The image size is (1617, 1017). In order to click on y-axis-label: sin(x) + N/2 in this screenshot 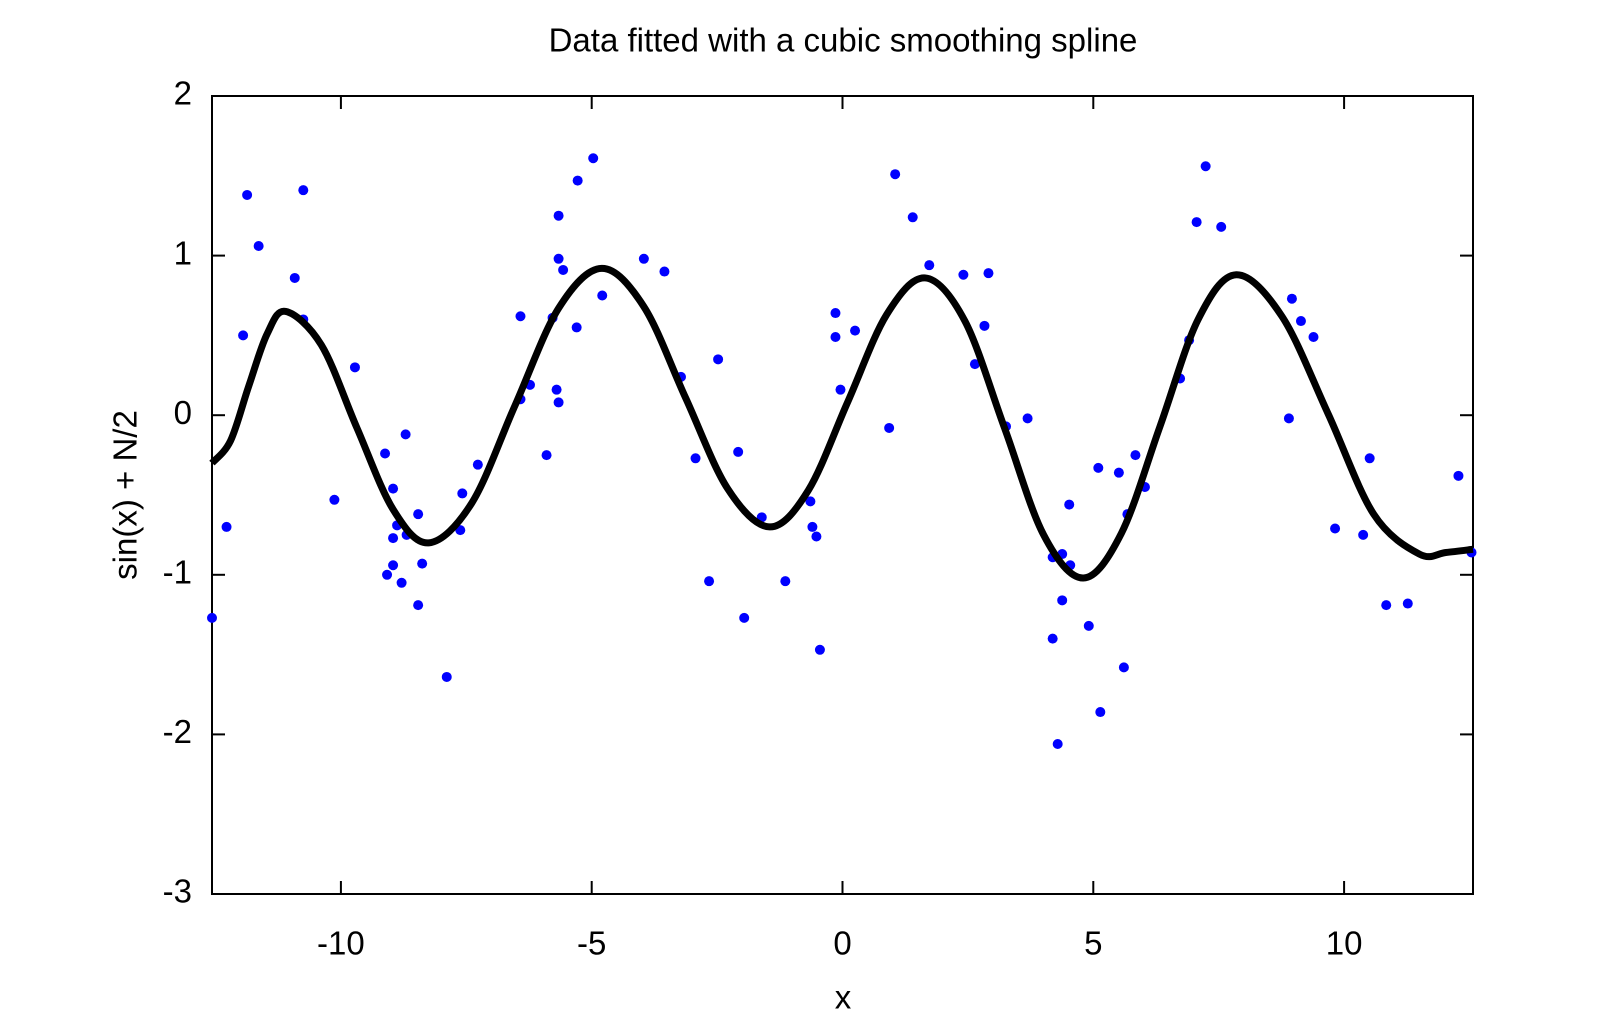, I will do `click(125, 495)`.